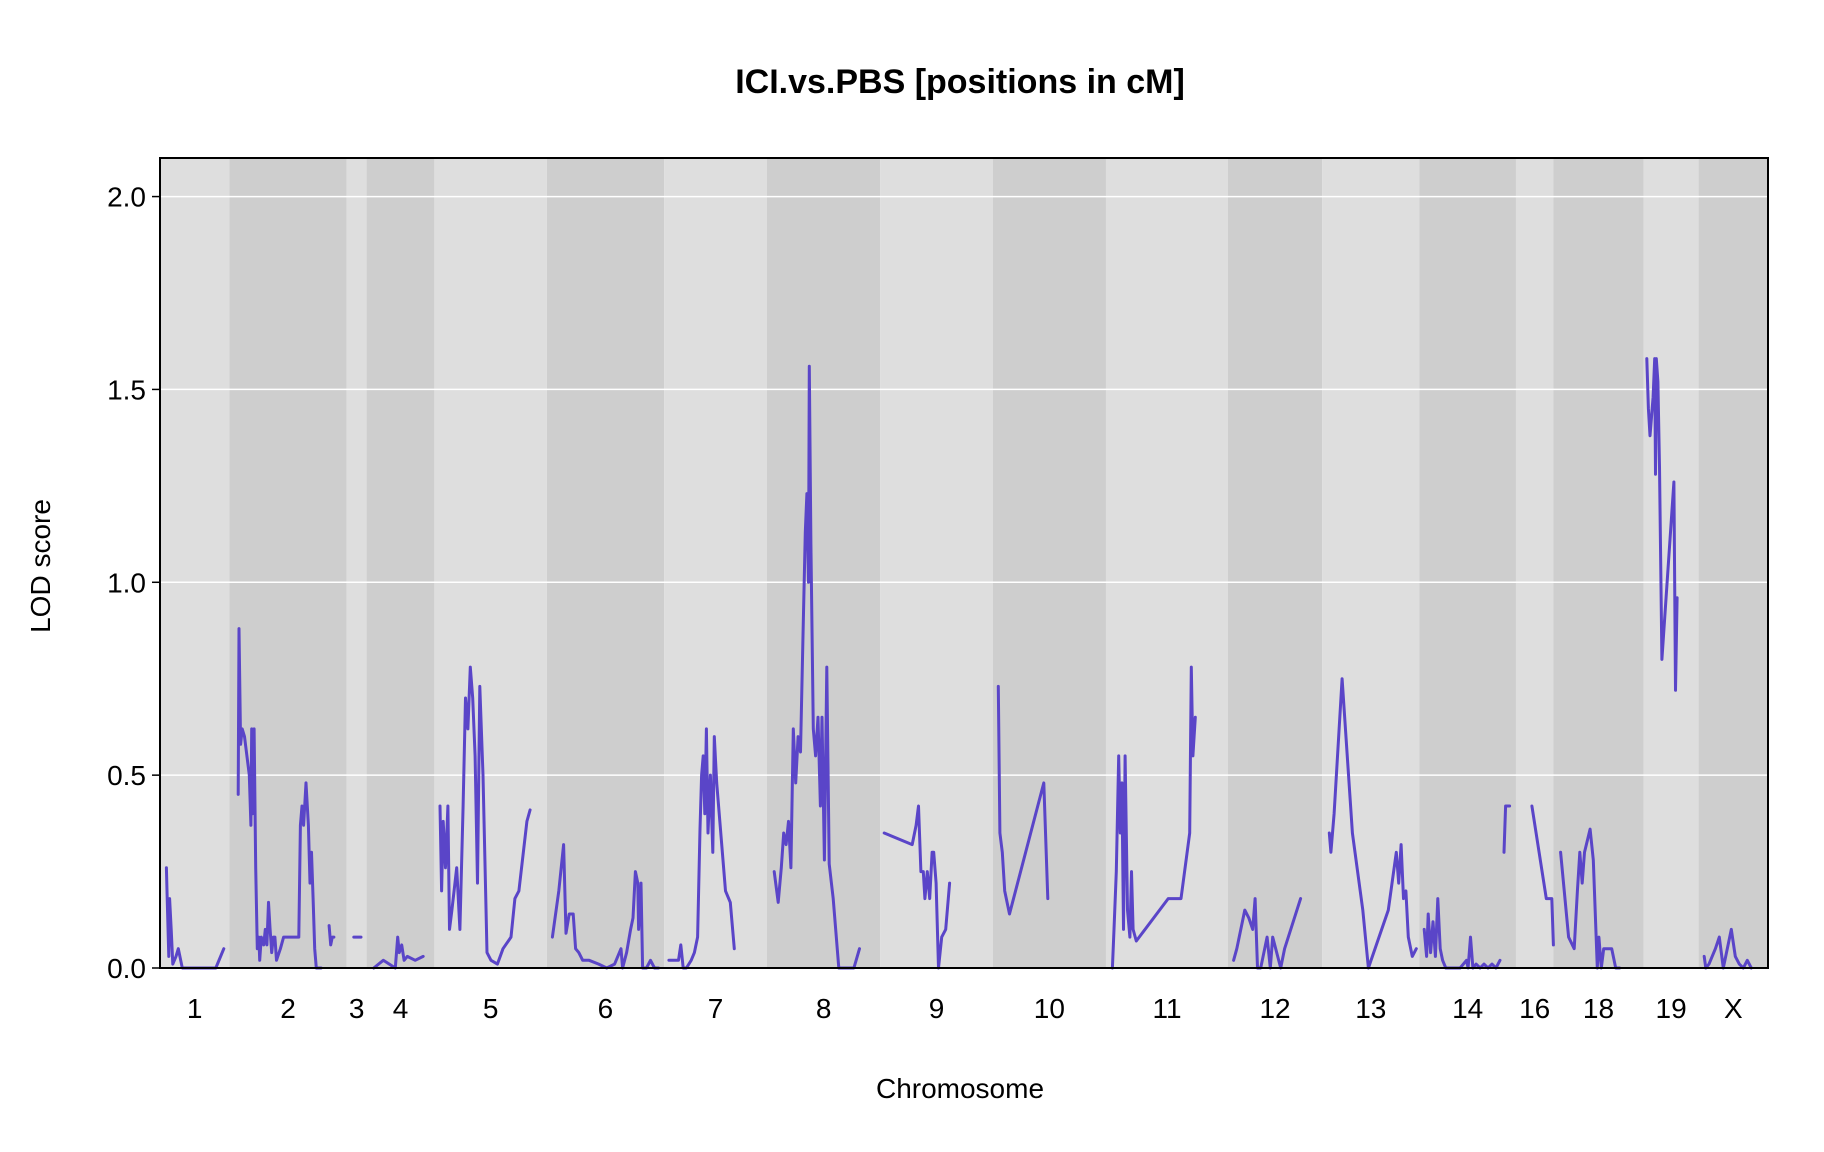 This screenshot has height=1152, width=1824. What do you see at coordinates (1049, 1008) in the screenshot?
I see `x-tick-label-10: 10` at bounding box center [1049, 1008].